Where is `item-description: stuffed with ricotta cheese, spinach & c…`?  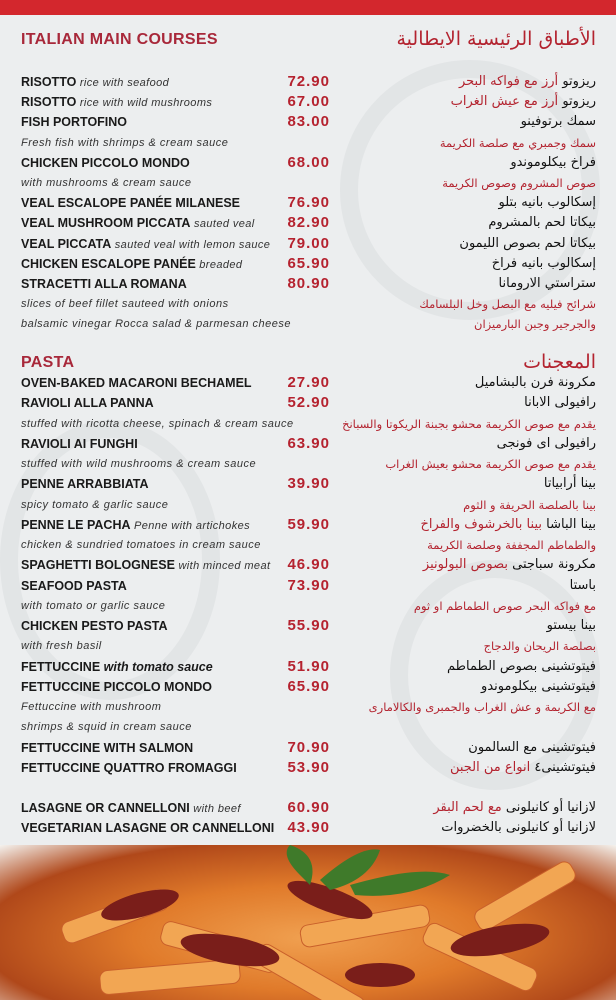
item-description: stuffed with ricotta cheese, spinach & c… is located at coordinates (157, 423).